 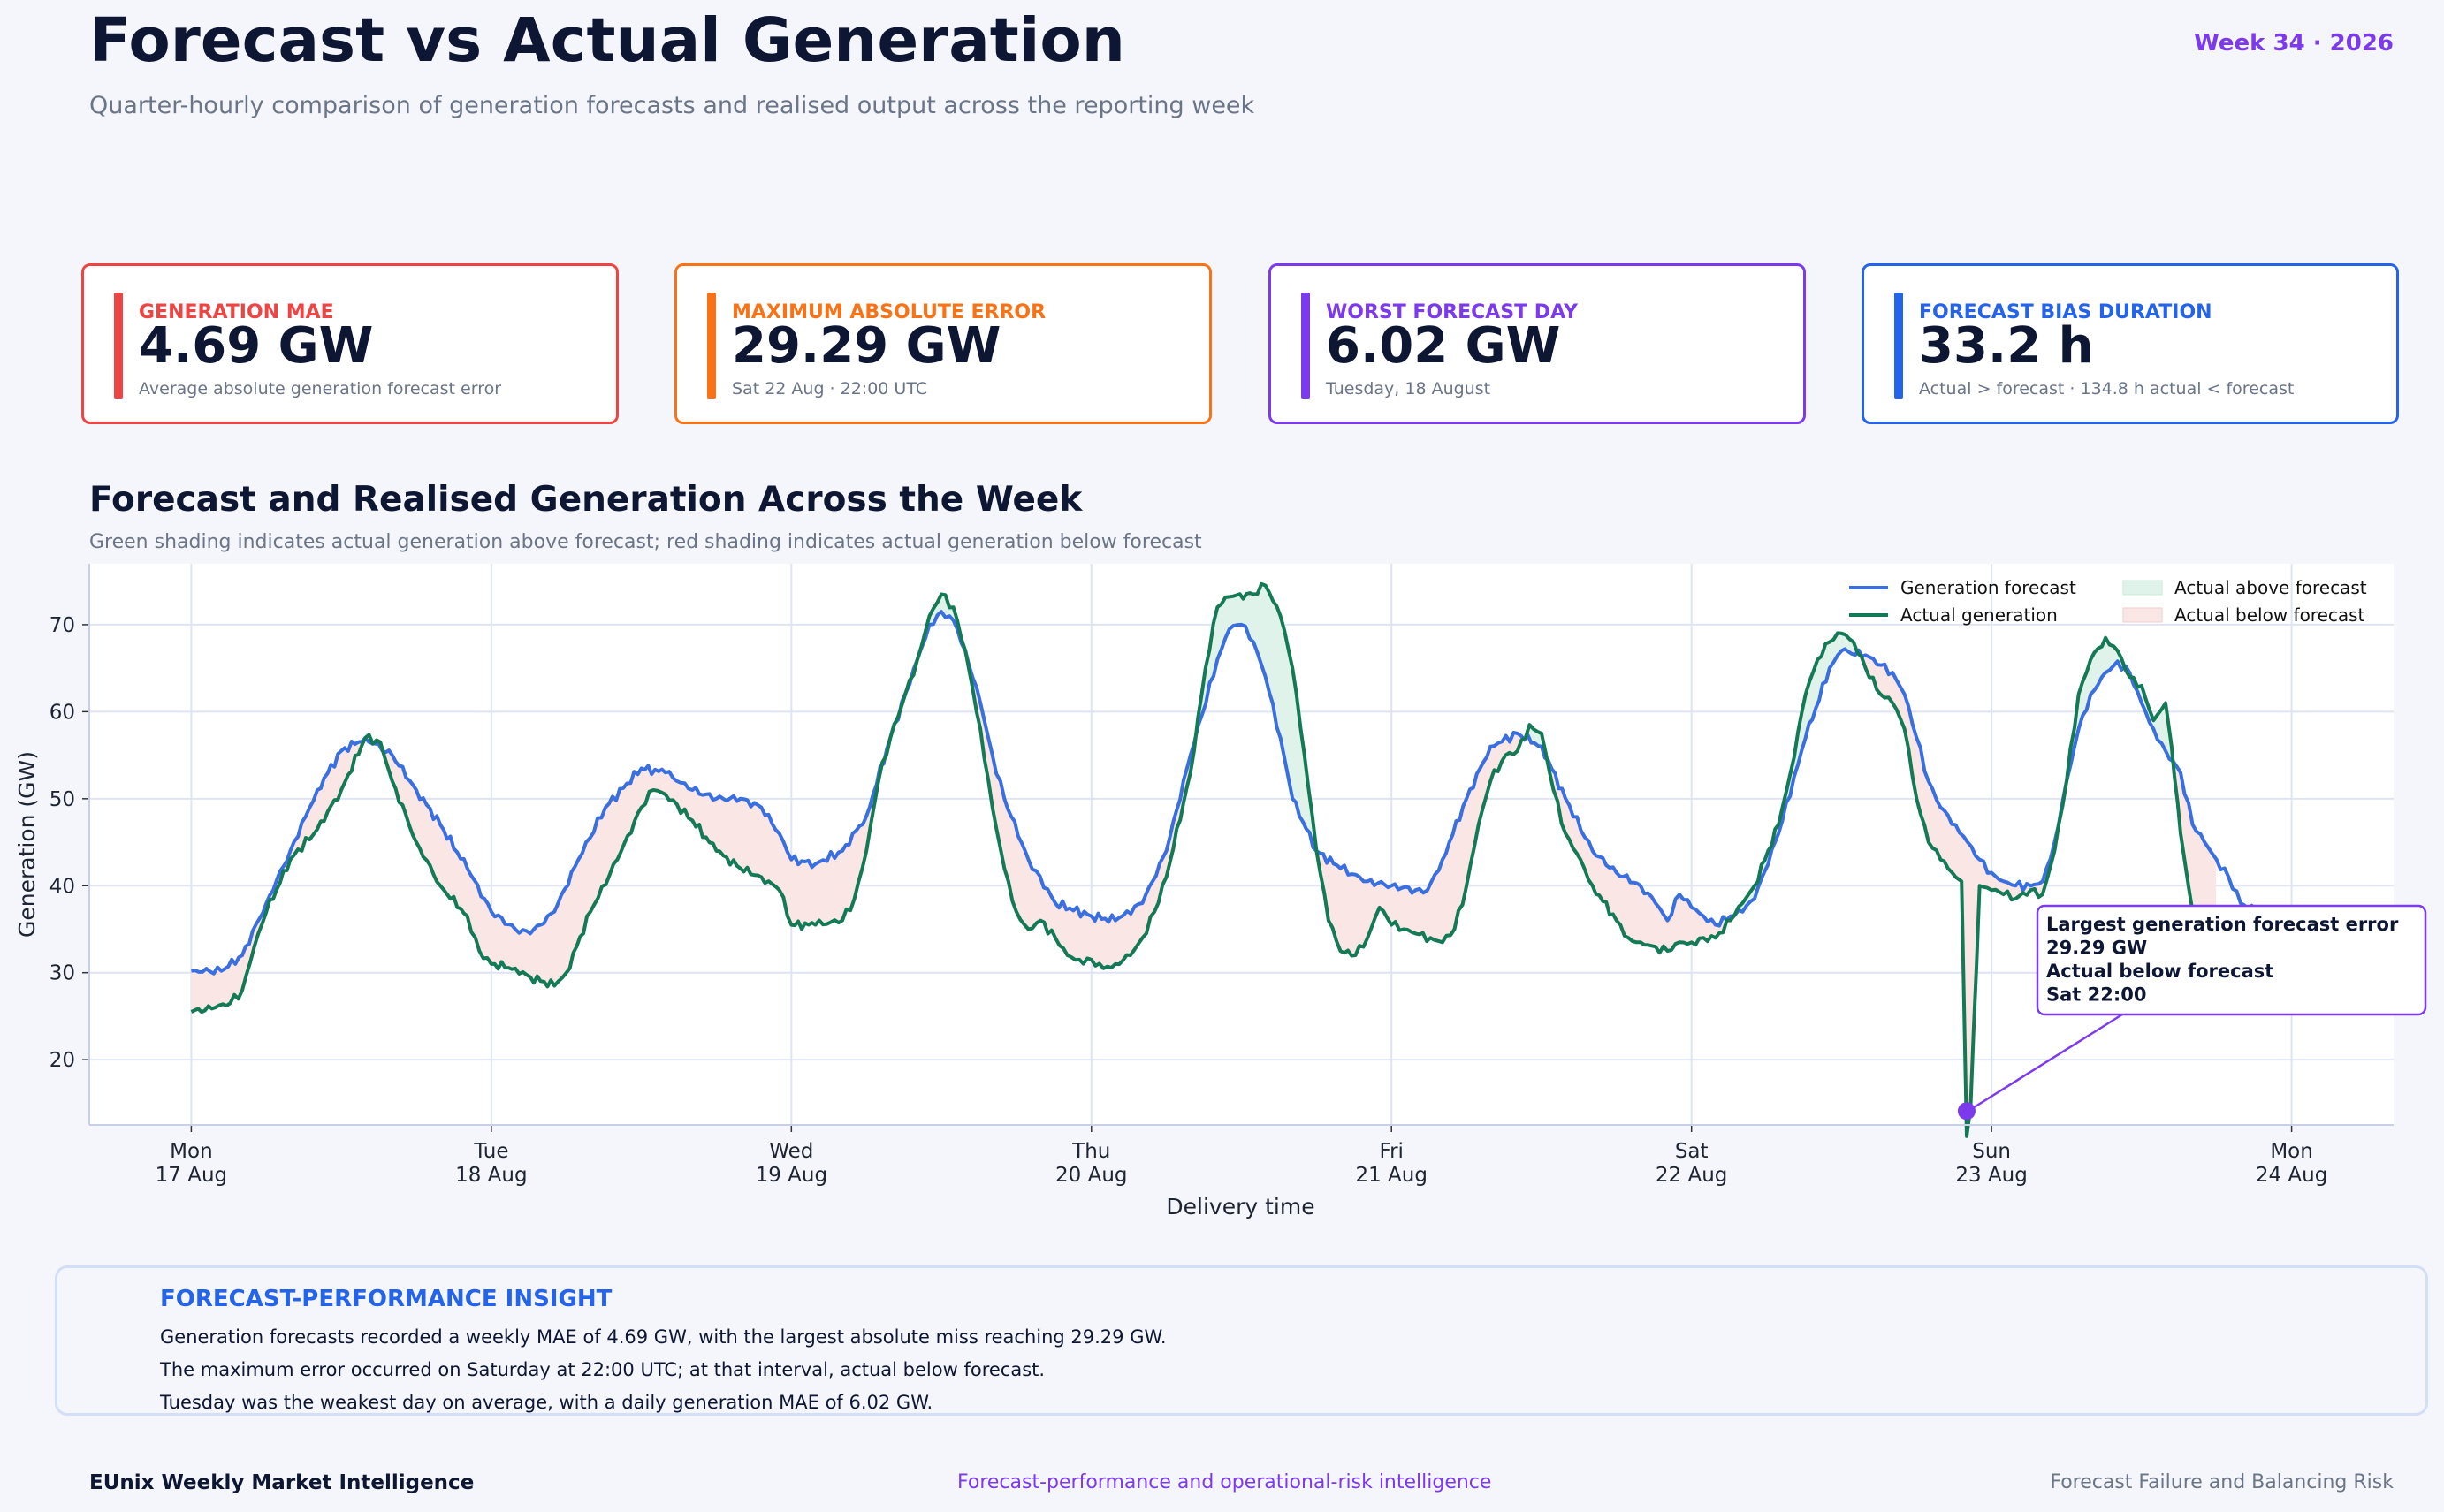 I want to click on x-axis-title: Delivery time, so click(x=1240, y=1206).